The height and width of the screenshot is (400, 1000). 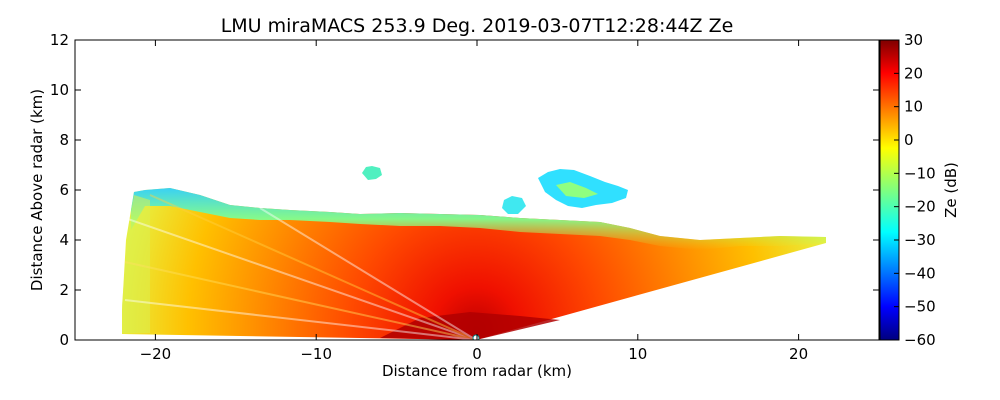 What do you see at coordinates (156, 354) in the screenshot?
I see `x-tick-label: −20` at bounding box center [156, 354].